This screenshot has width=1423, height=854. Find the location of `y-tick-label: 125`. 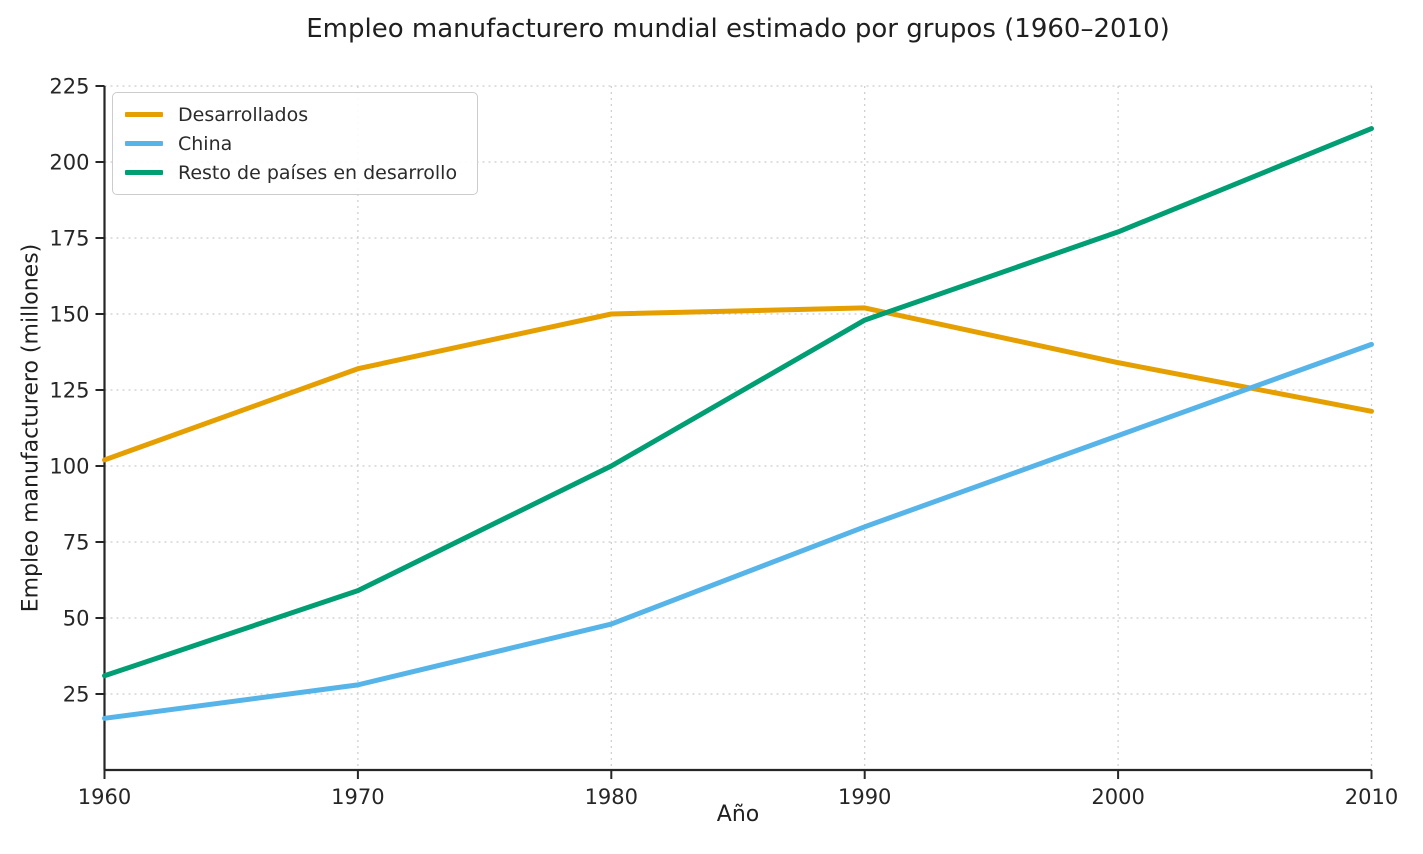

y-tick-label: 125 is located at coordinates (69, 391).